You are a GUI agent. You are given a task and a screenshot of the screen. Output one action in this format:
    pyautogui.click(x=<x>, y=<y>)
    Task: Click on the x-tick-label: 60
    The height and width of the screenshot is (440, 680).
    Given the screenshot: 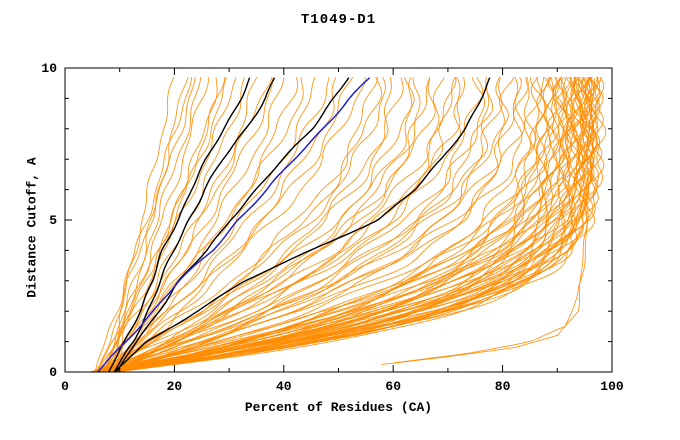 What is the action you would take?
    pyautogui.click(x=393, y=386)
    